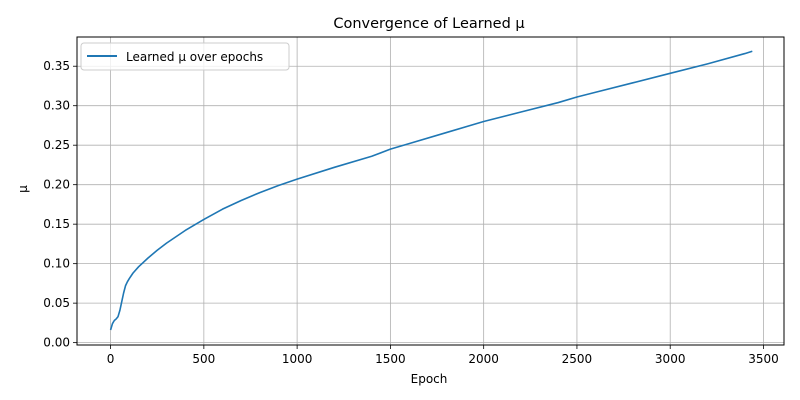 The width and height of the screenshot is (800, 400). I want to click on x-axis-label: Epoch, so click(429, 379).